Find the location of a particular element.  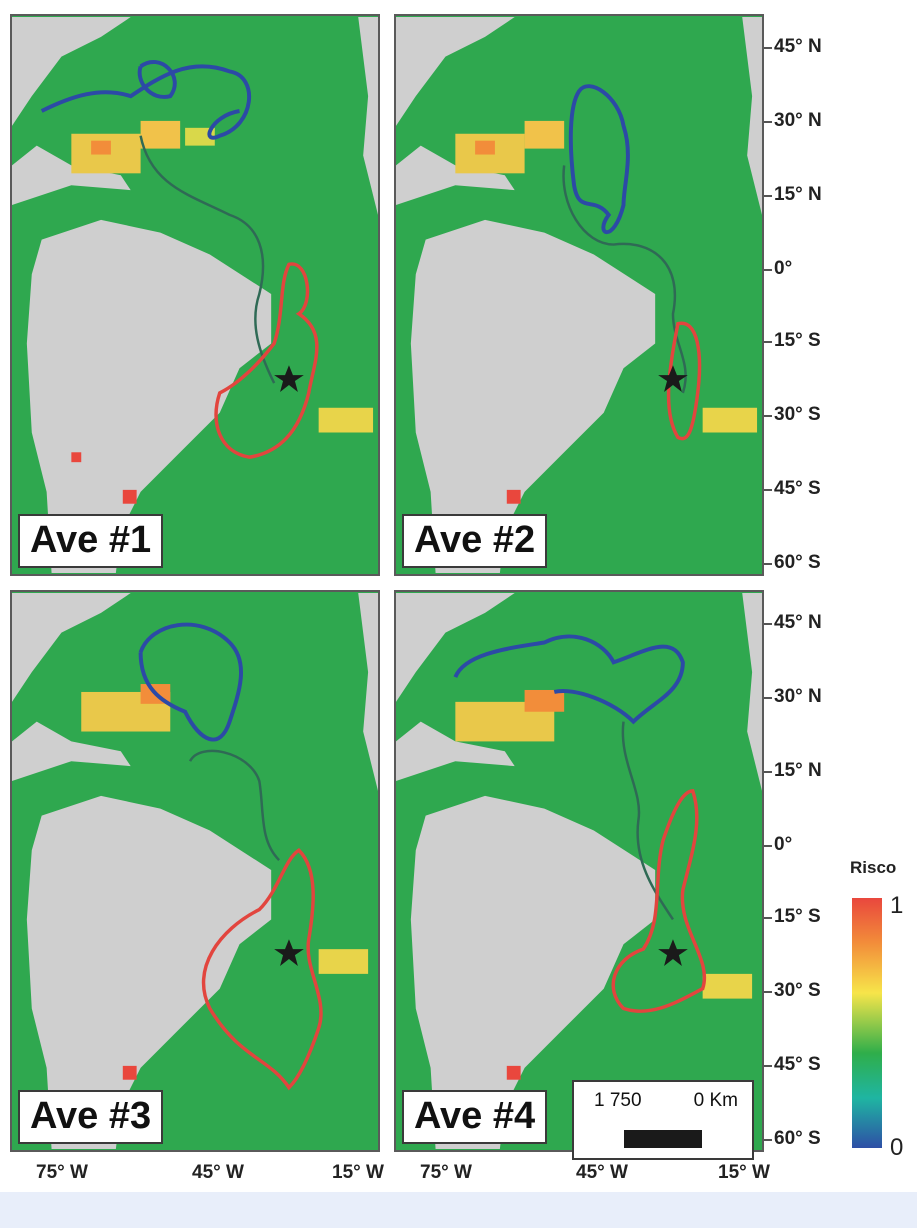

legend-min-label: 0 is located at coordinates (897, 1147).